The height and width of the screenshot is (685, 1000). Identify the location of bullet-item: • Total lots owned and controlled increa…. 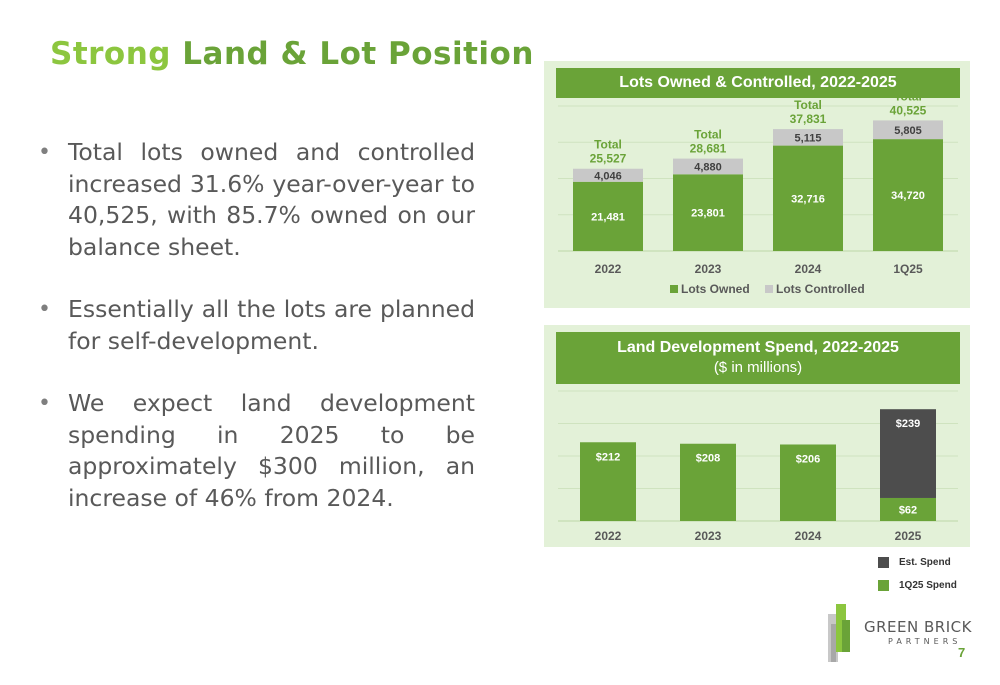
(256, 200).